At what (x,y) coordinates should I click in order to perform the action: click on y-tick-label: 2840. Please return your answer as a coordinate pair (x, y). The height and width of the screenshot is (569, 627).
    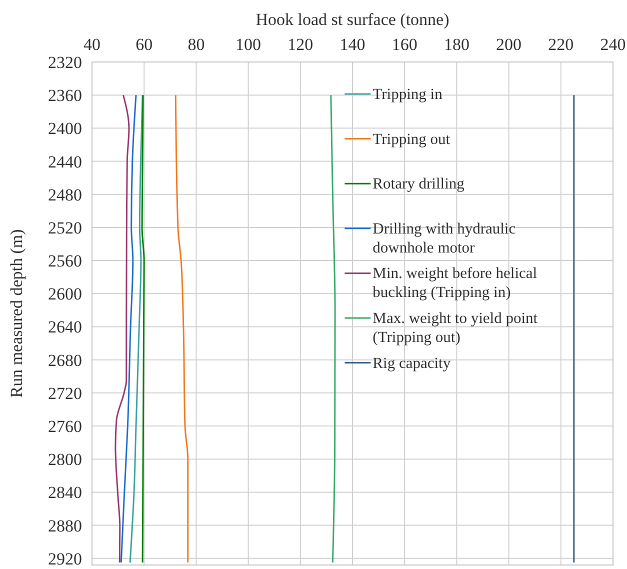
    Looking at the image, I should click on (65, 492).